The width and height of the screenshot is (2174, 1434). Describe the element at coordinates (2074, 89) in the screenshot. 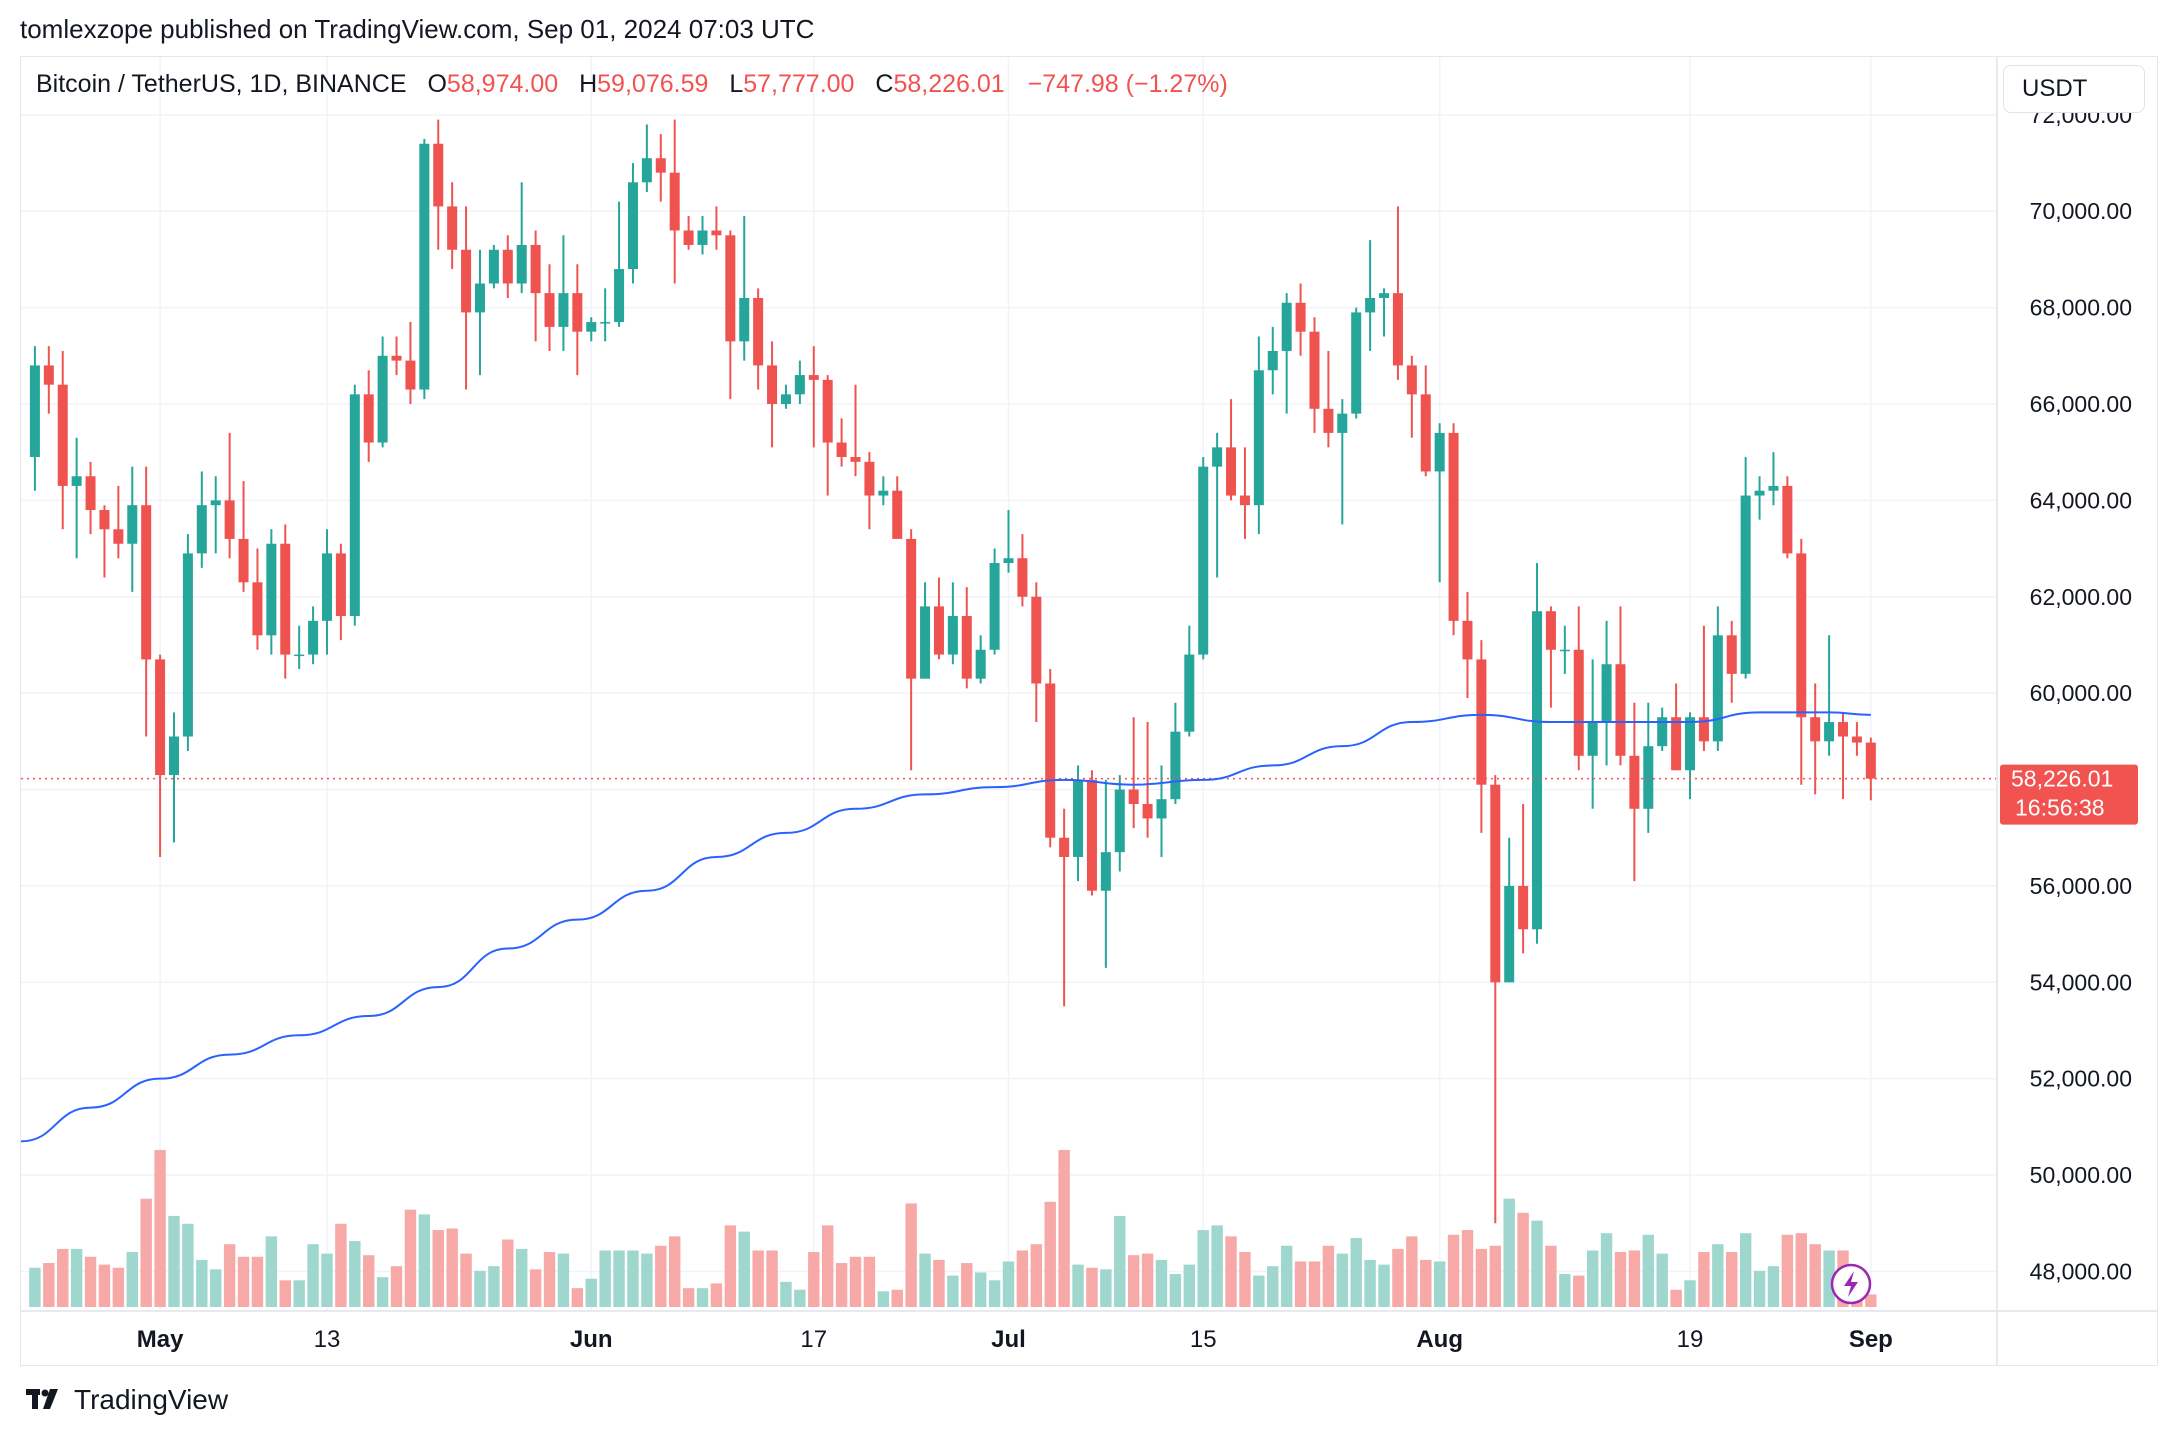

I see `currency-button: USDT` at that location.